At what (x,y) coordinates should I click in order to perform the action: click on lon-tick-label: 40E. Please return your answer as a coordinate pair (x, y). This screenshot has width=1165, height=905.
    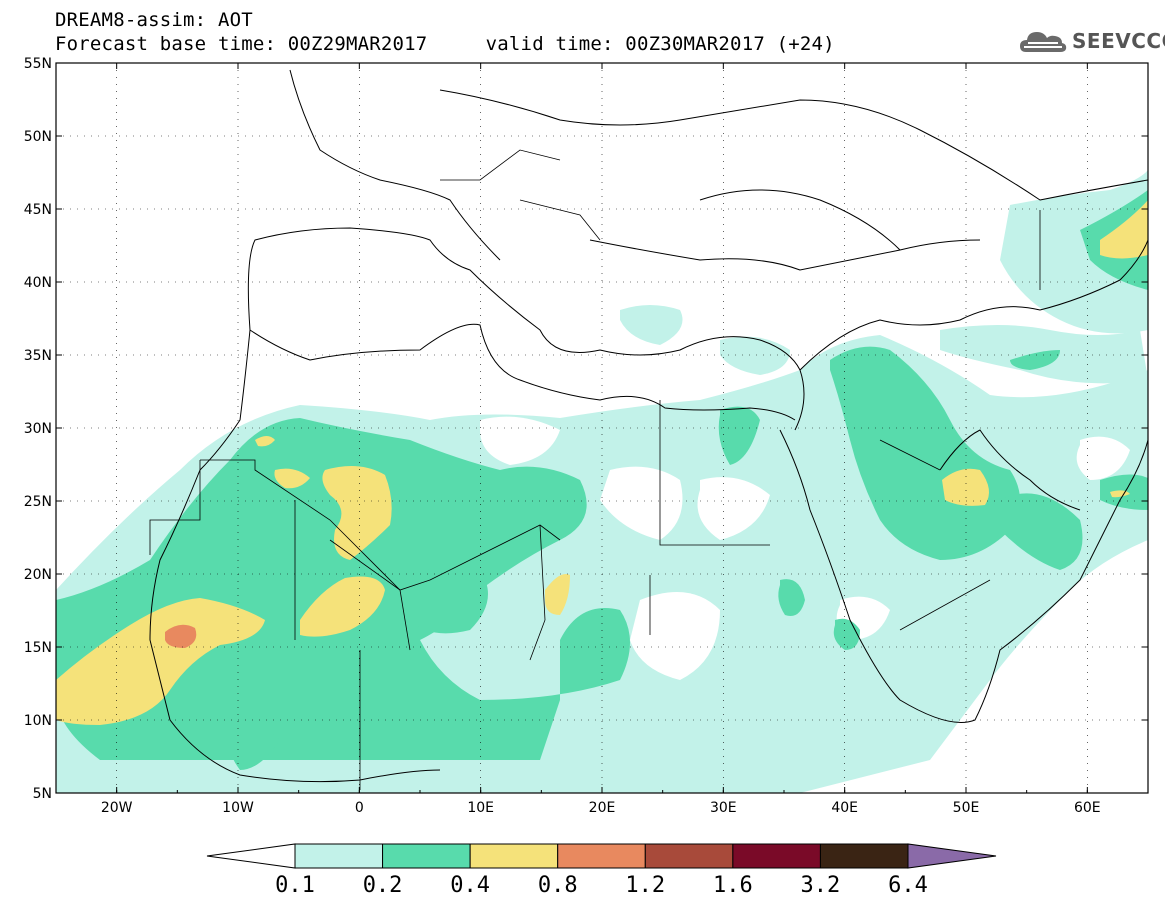
    Looking at the image, I should click on (844, 808).